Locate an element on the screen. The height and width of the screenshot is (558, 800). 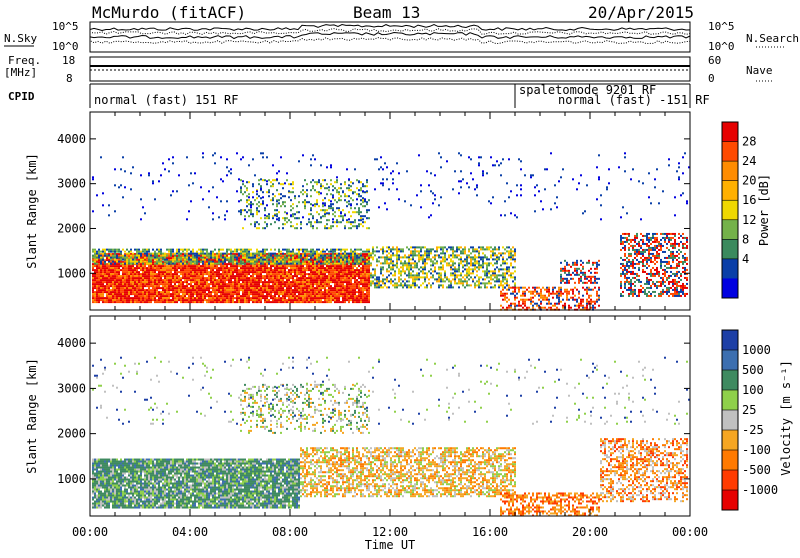
nave-label: Nave is located at coordinates (759, 70).